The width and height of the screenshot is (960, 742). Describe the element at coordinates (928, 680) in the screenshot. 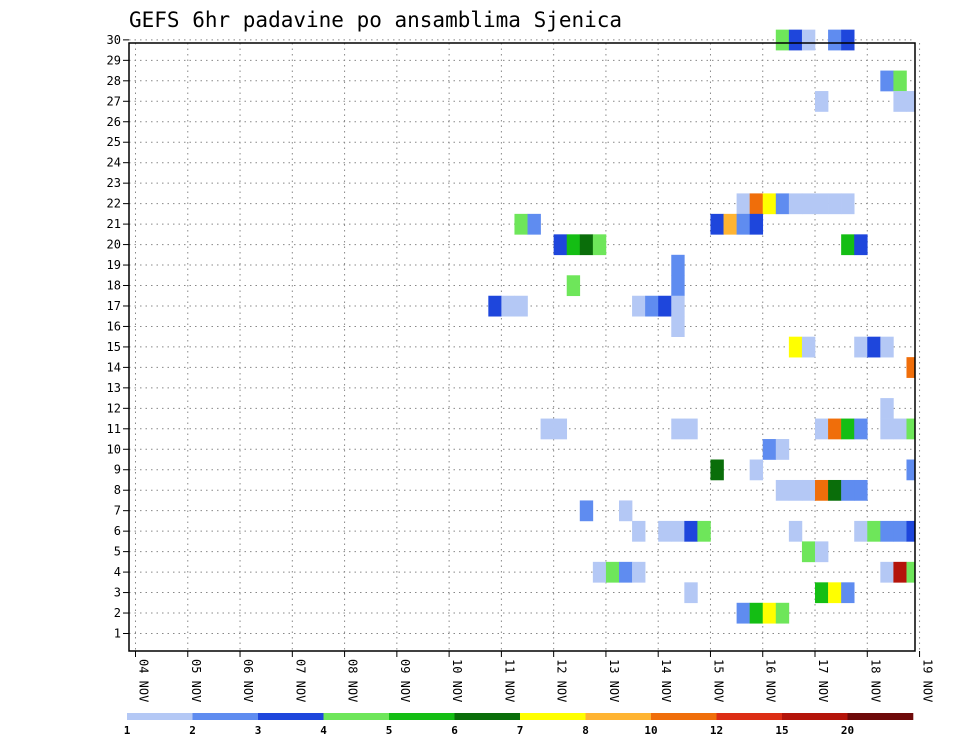

I see `x-tick-label: 19 NOV` at that location.